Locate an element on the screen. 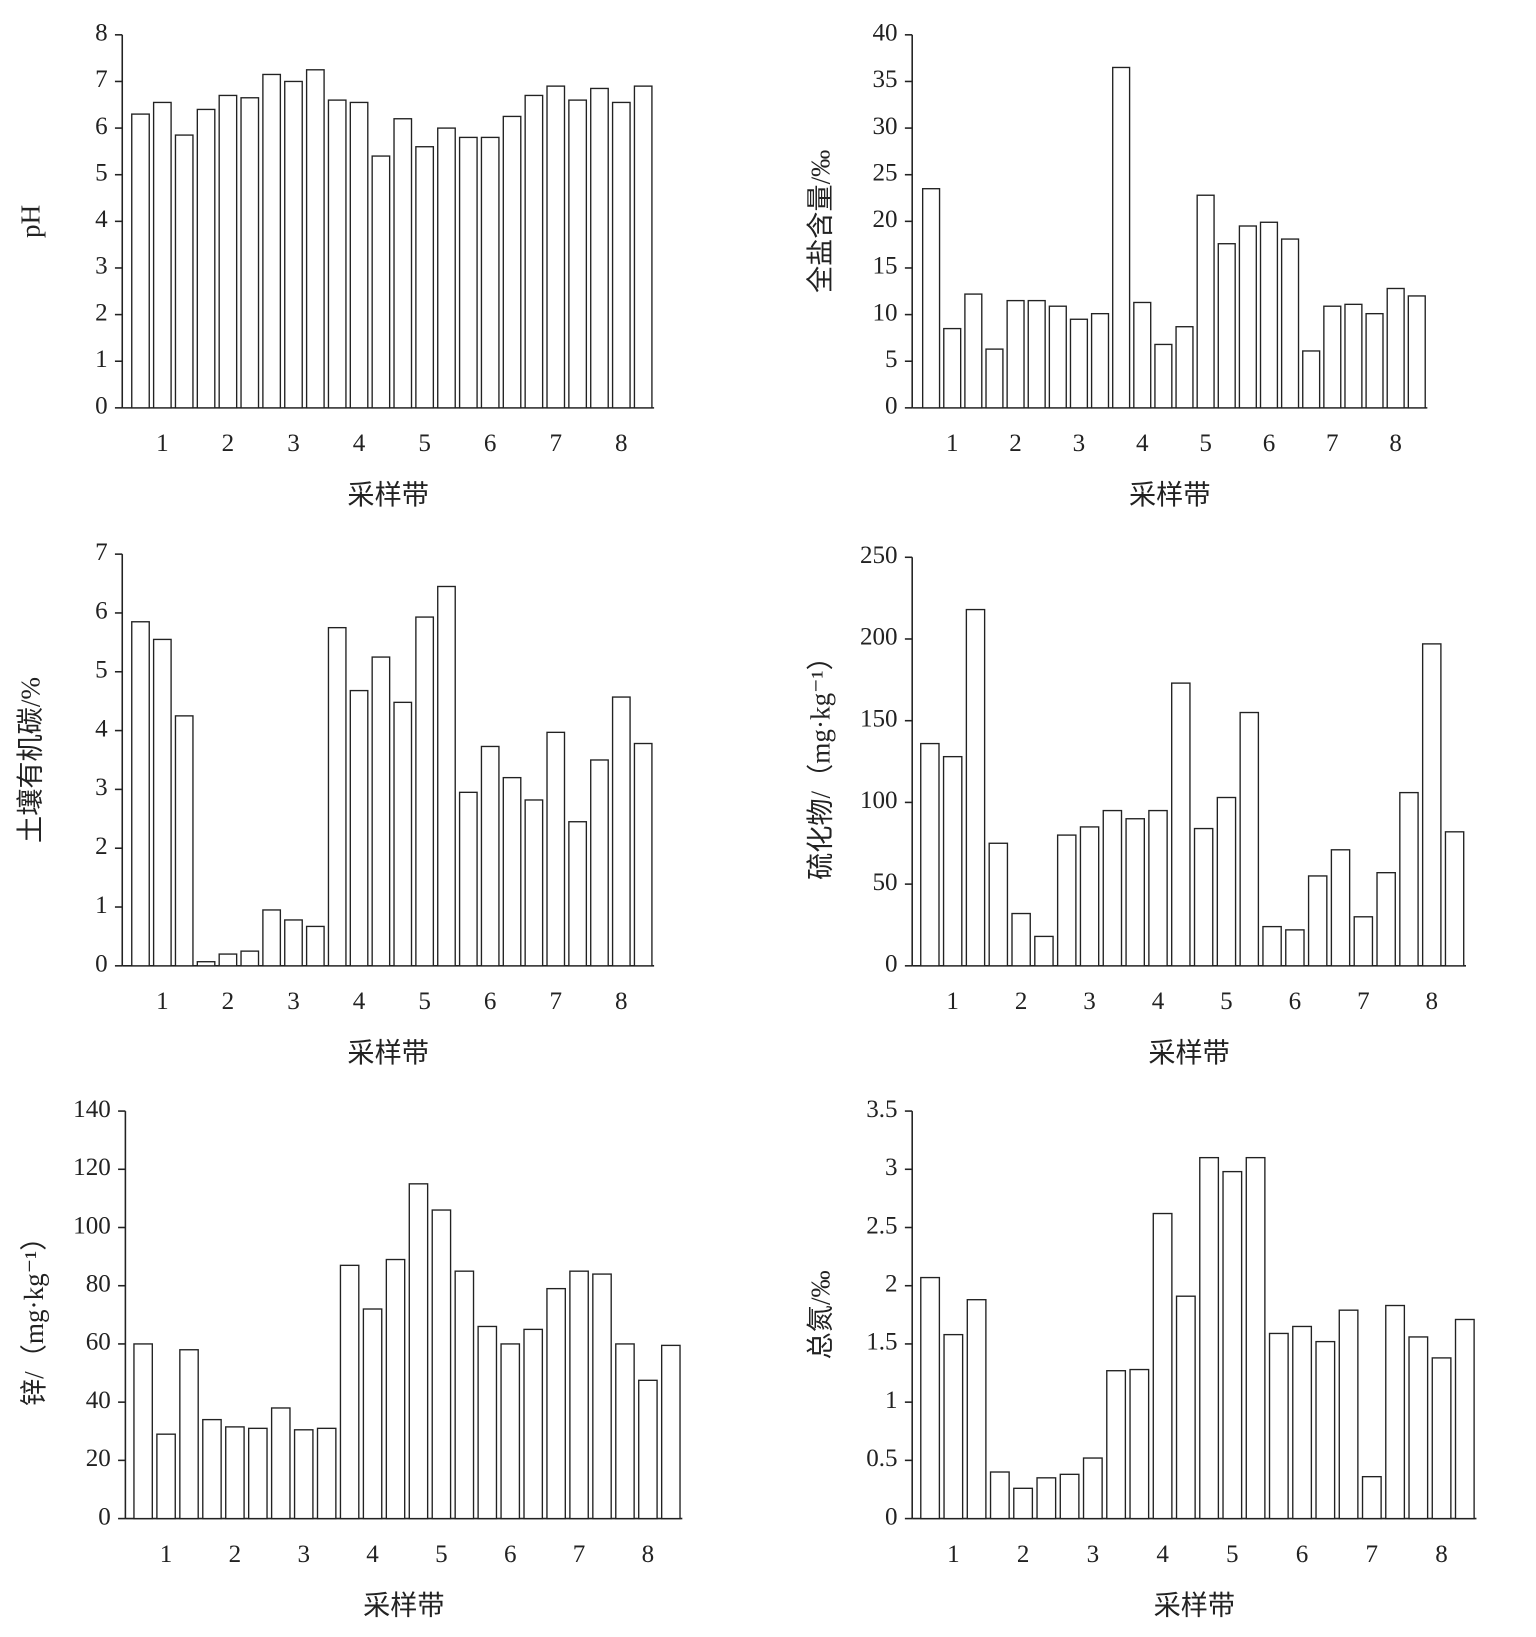  y-tick-label: 100 is located at coordinates (879, 800).